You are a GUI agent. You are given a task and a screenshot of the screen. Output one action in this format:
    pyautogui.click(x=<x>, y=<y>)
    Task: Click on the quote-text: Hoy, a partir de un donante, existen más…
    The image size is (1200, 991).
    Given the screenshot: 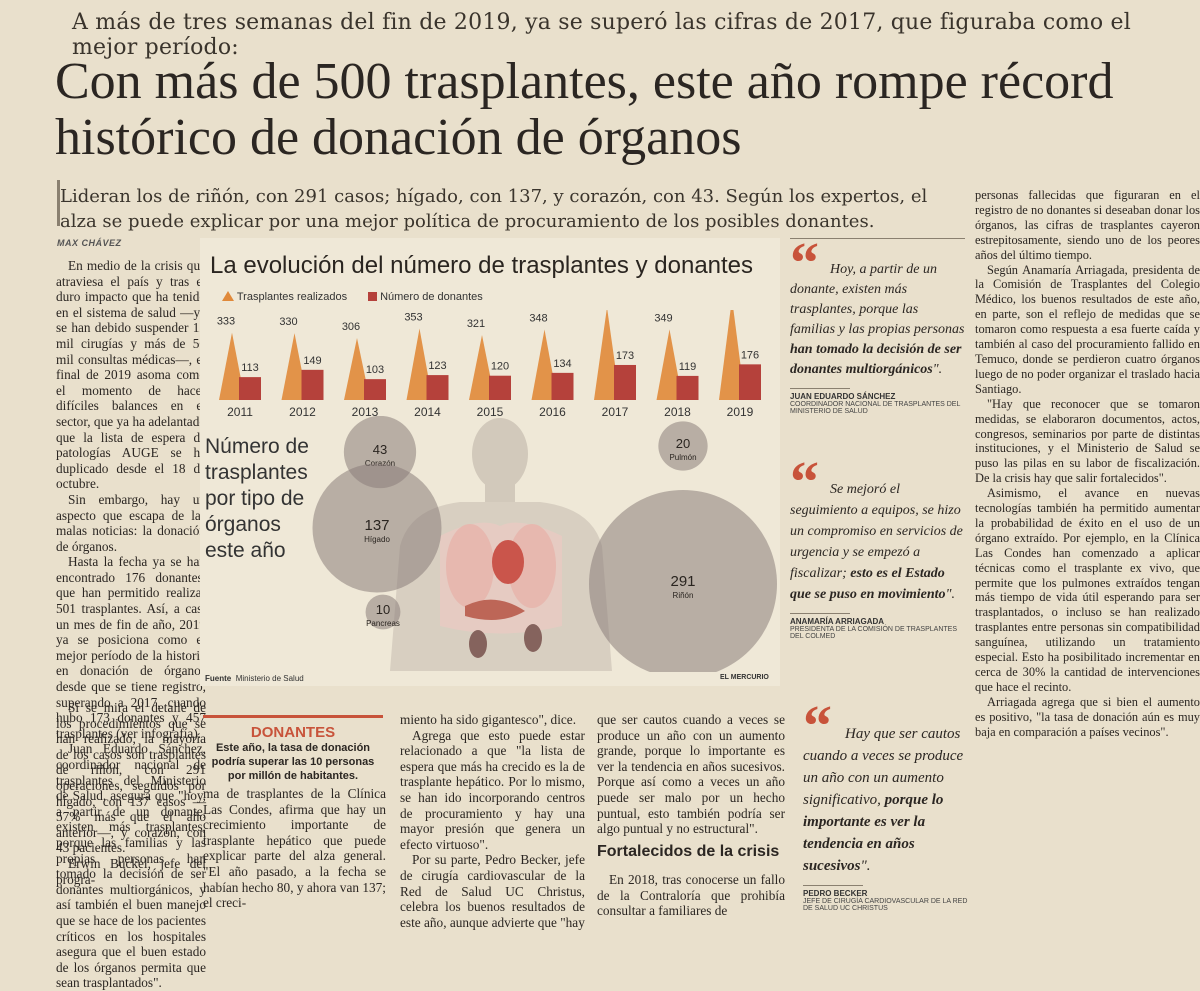 What is the action you would take?
    pyautogui.click(x=877, y=320)
    